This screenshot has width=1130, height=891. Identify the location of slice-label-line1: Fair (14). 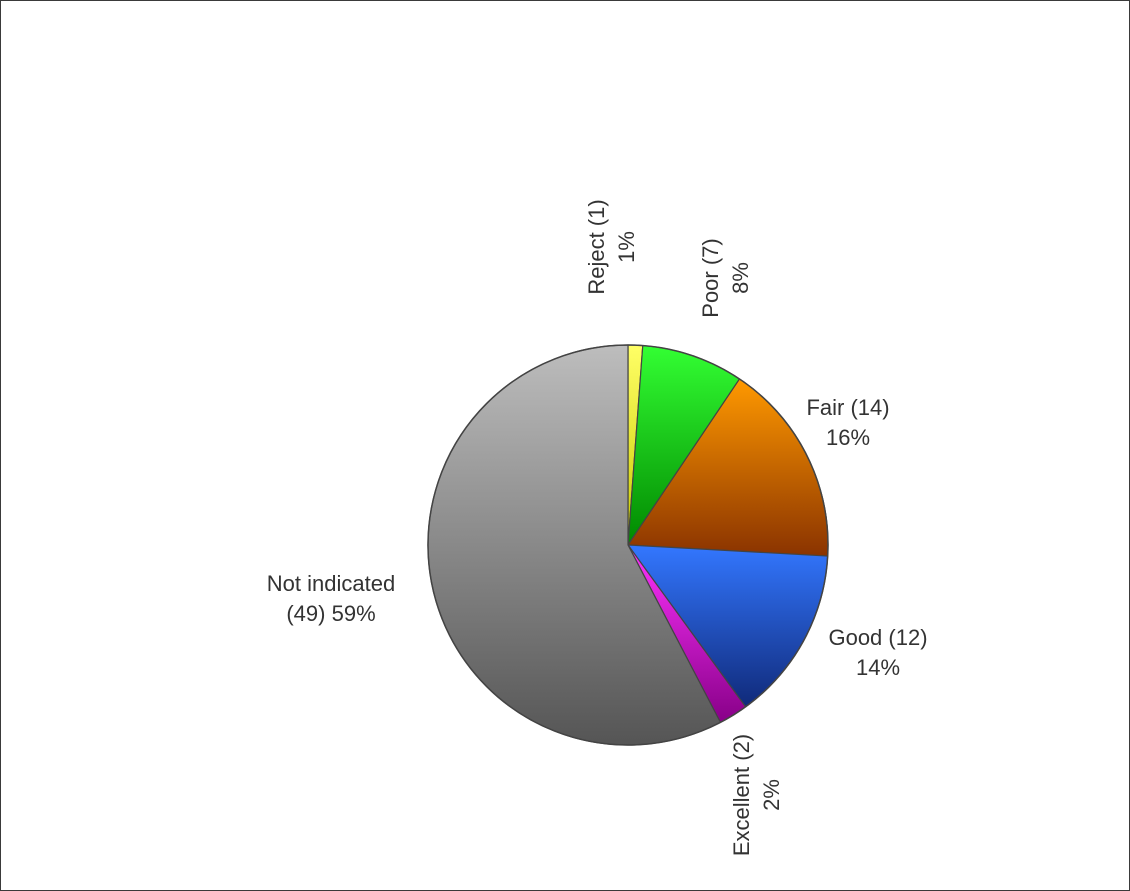
(847, 407).